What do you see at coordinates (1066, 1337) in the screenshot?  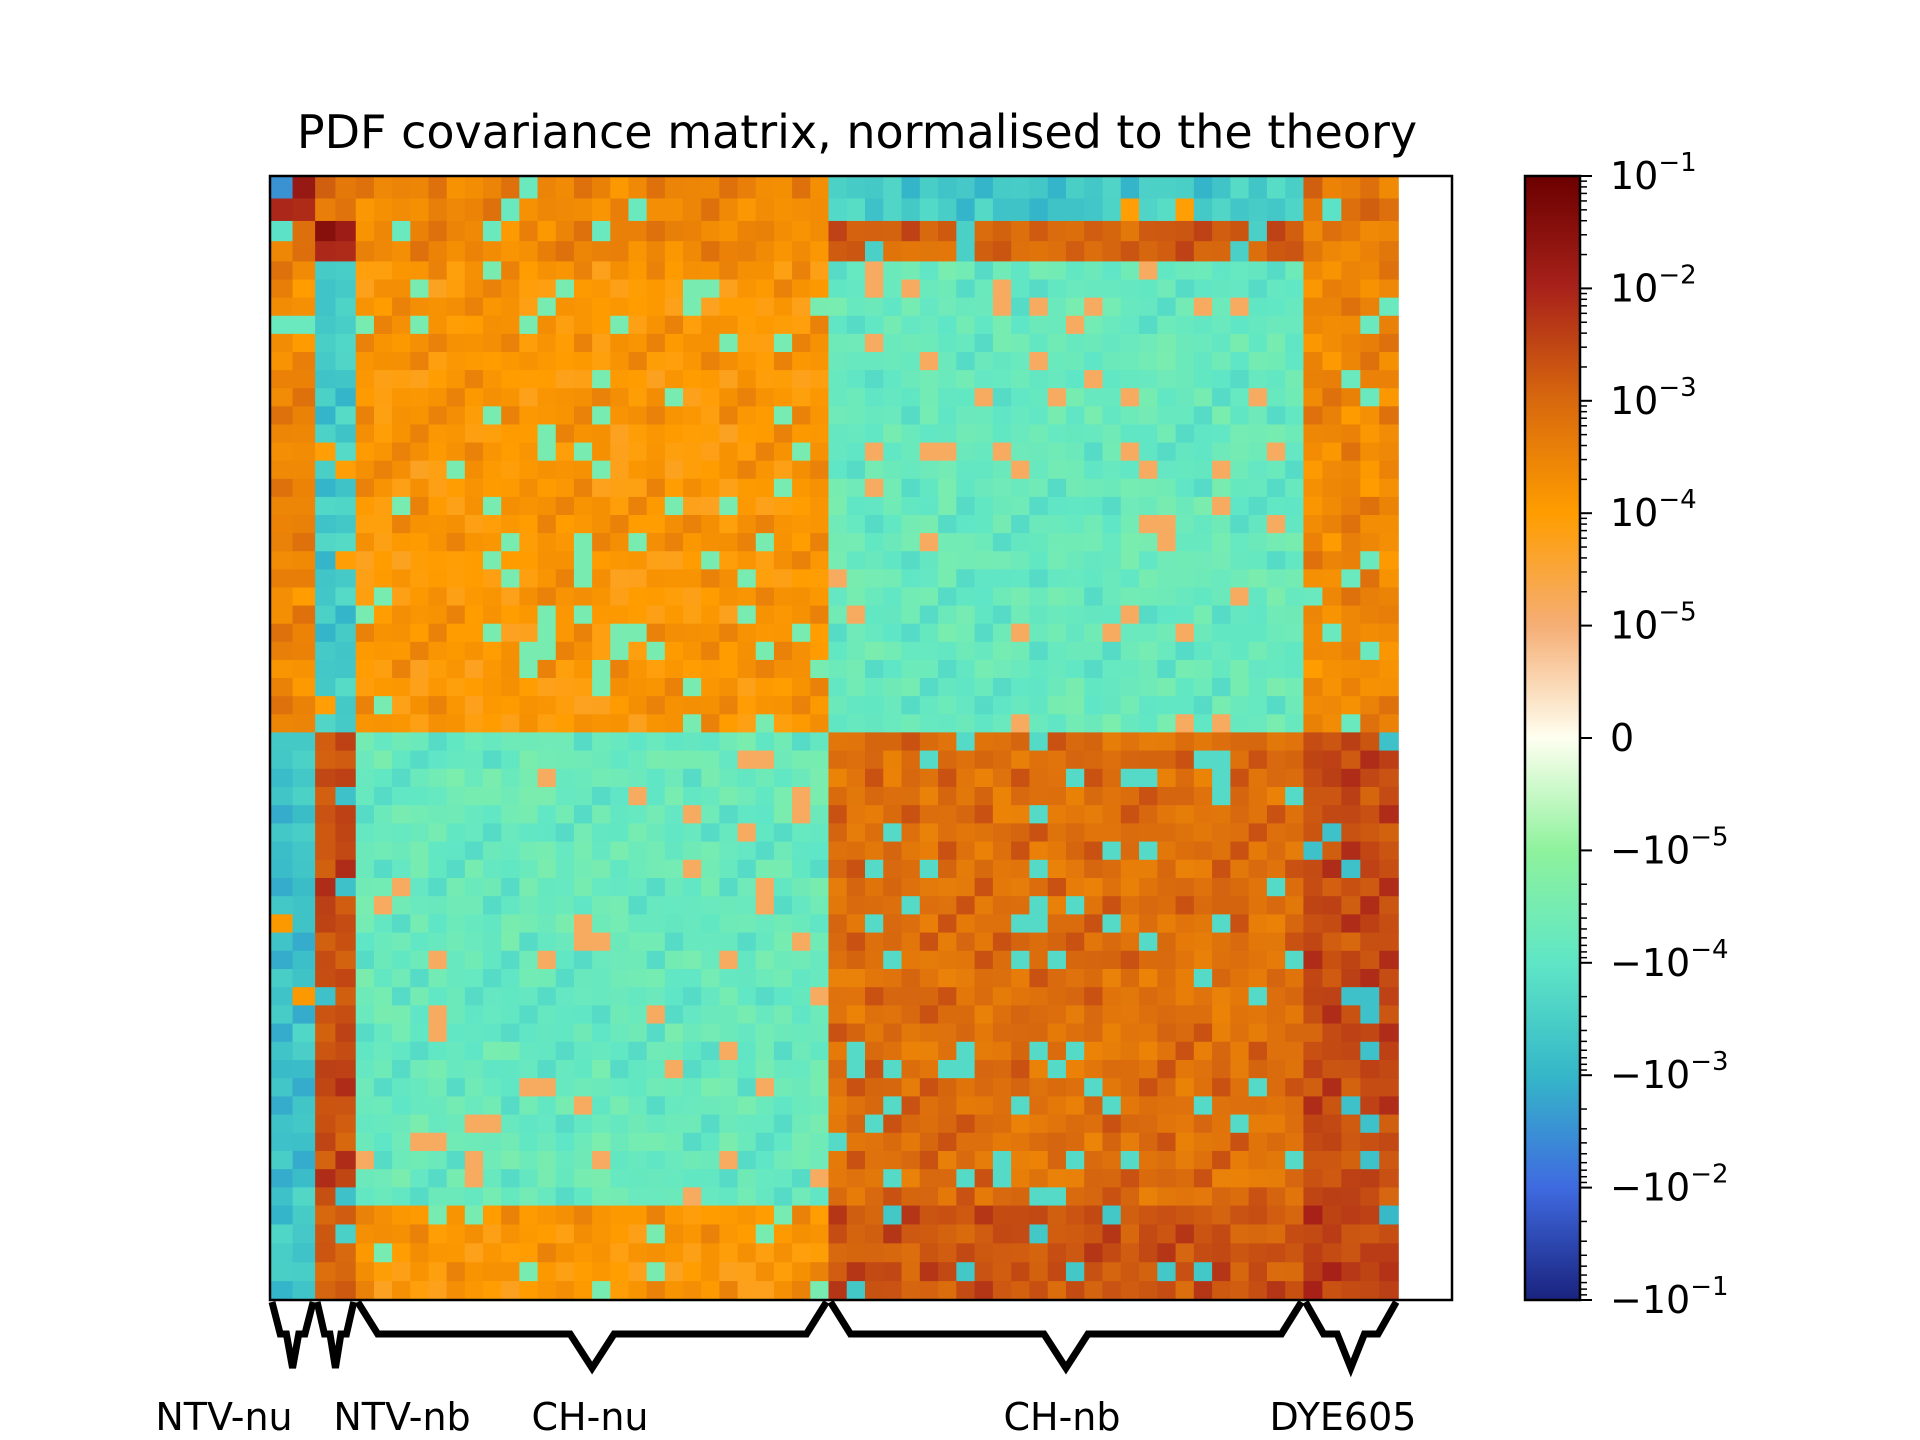 I see `bracket-CH-nb` at bounding box center [1066, 1337].